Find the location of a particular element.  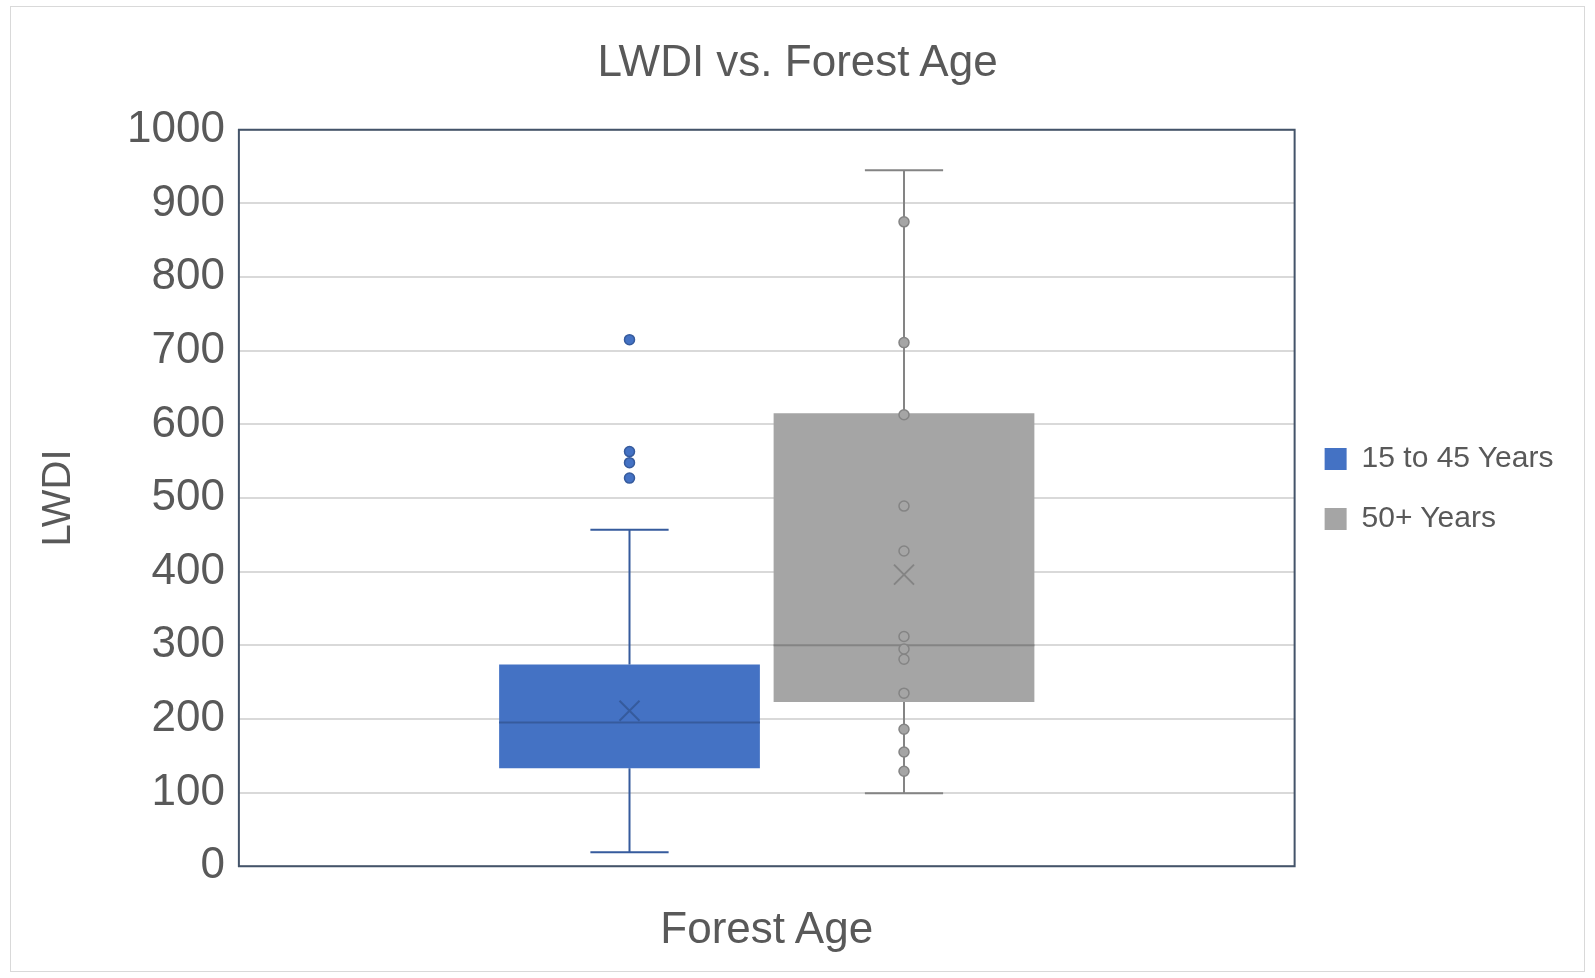

x-axis-title: Forest Age is located at coordinates (767, 927).